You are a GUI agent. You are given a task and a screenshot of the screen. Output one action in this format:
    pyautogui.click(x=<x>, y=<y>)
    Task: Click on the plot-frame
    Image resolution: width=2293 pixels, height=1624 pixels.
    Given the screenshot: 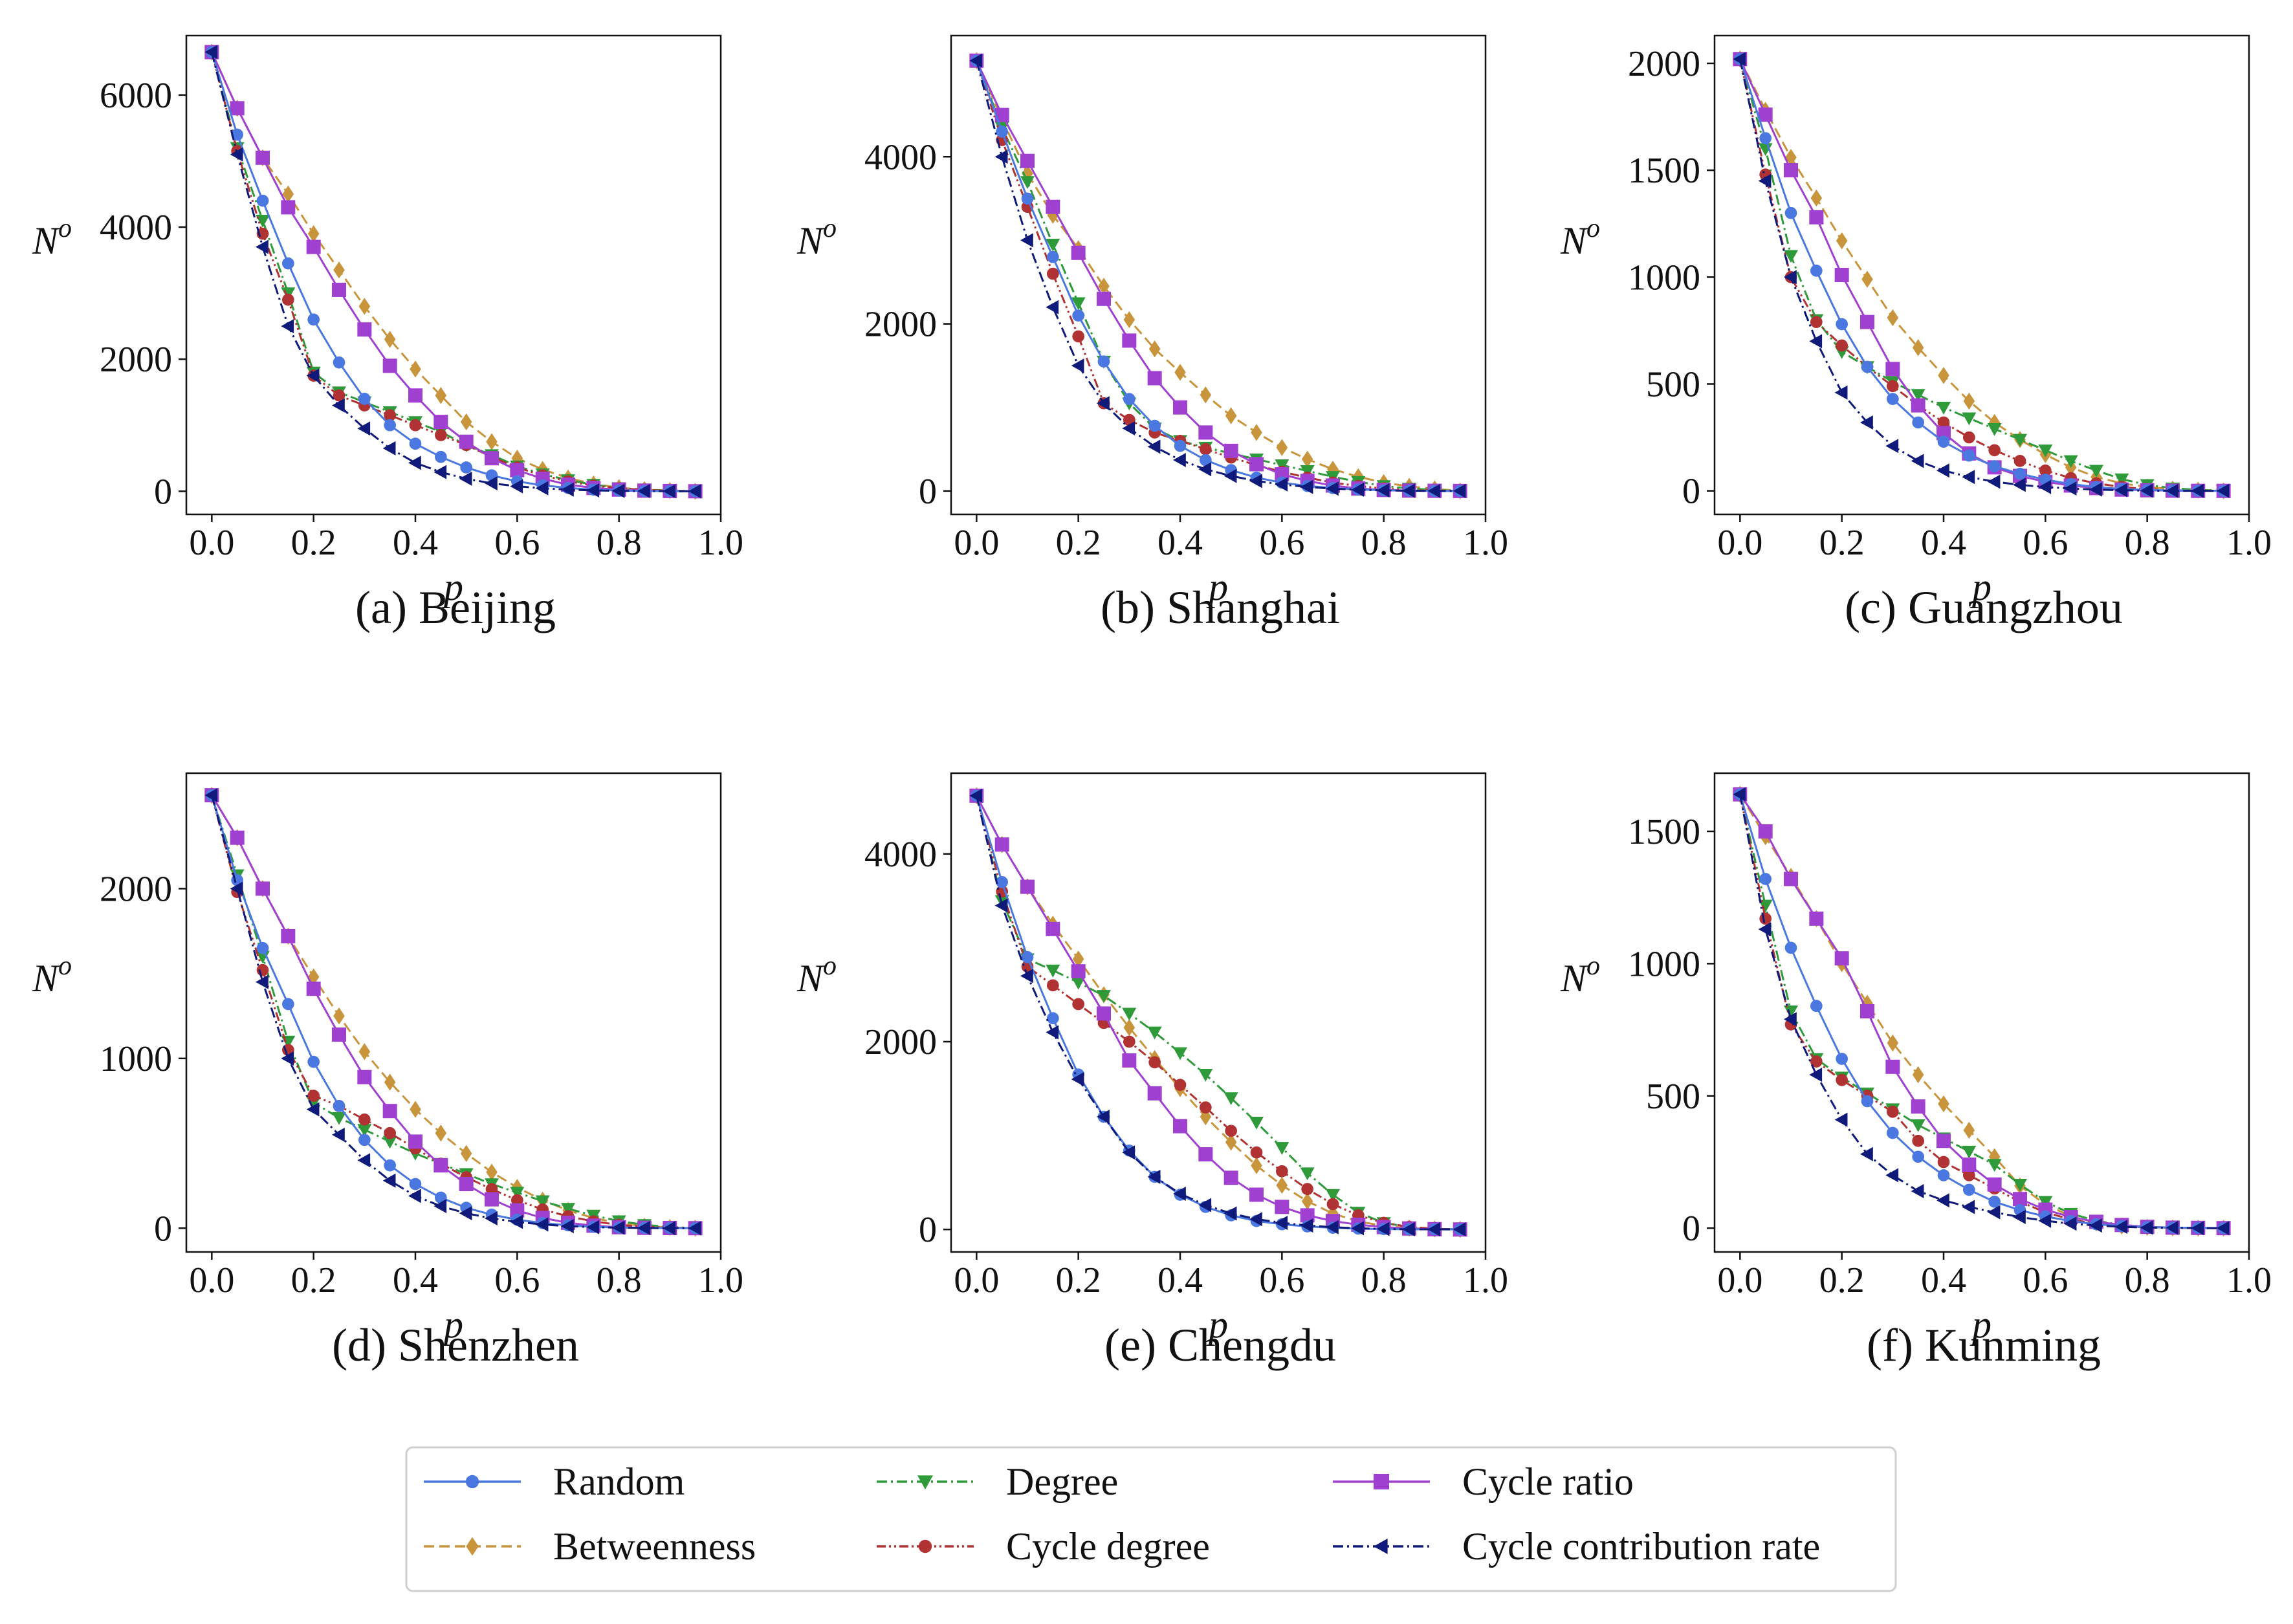 What is the action you would take?
    pyautogui.click(x=1981, y=1012)
    